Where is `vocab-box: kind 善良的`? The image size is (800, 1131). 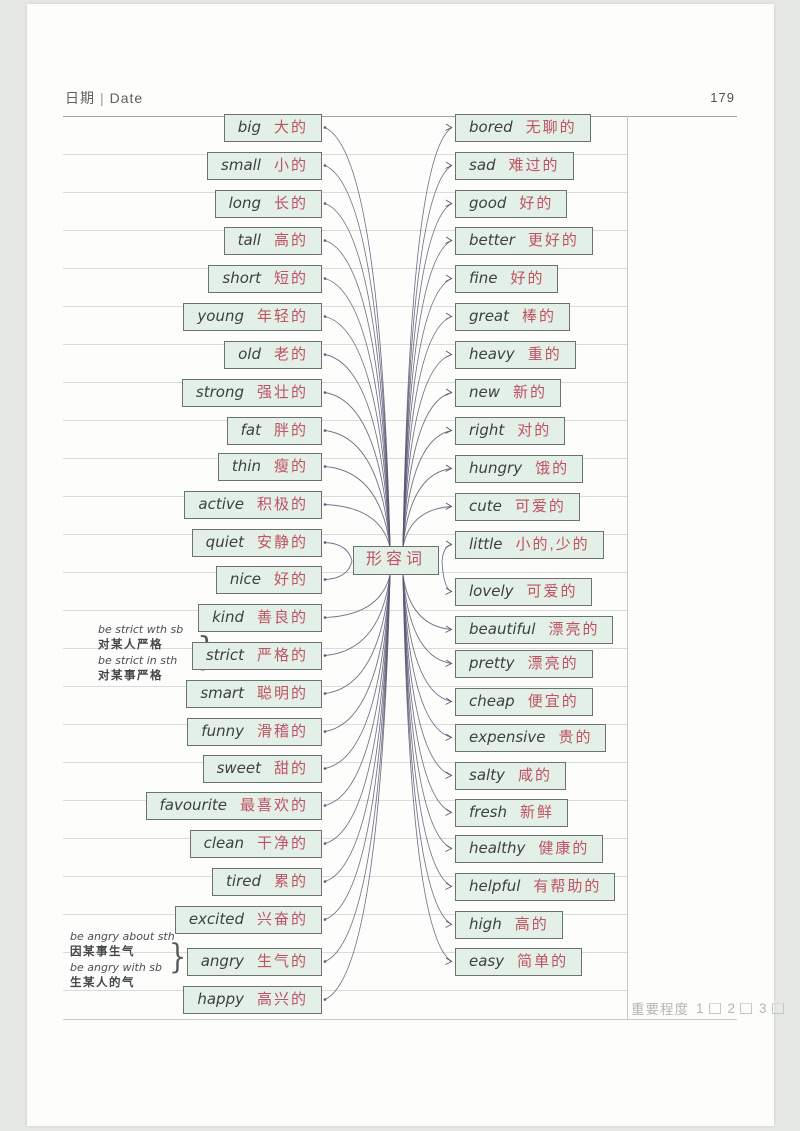
vocab-box: kind 善良的 is located at coordinates (260, 618).